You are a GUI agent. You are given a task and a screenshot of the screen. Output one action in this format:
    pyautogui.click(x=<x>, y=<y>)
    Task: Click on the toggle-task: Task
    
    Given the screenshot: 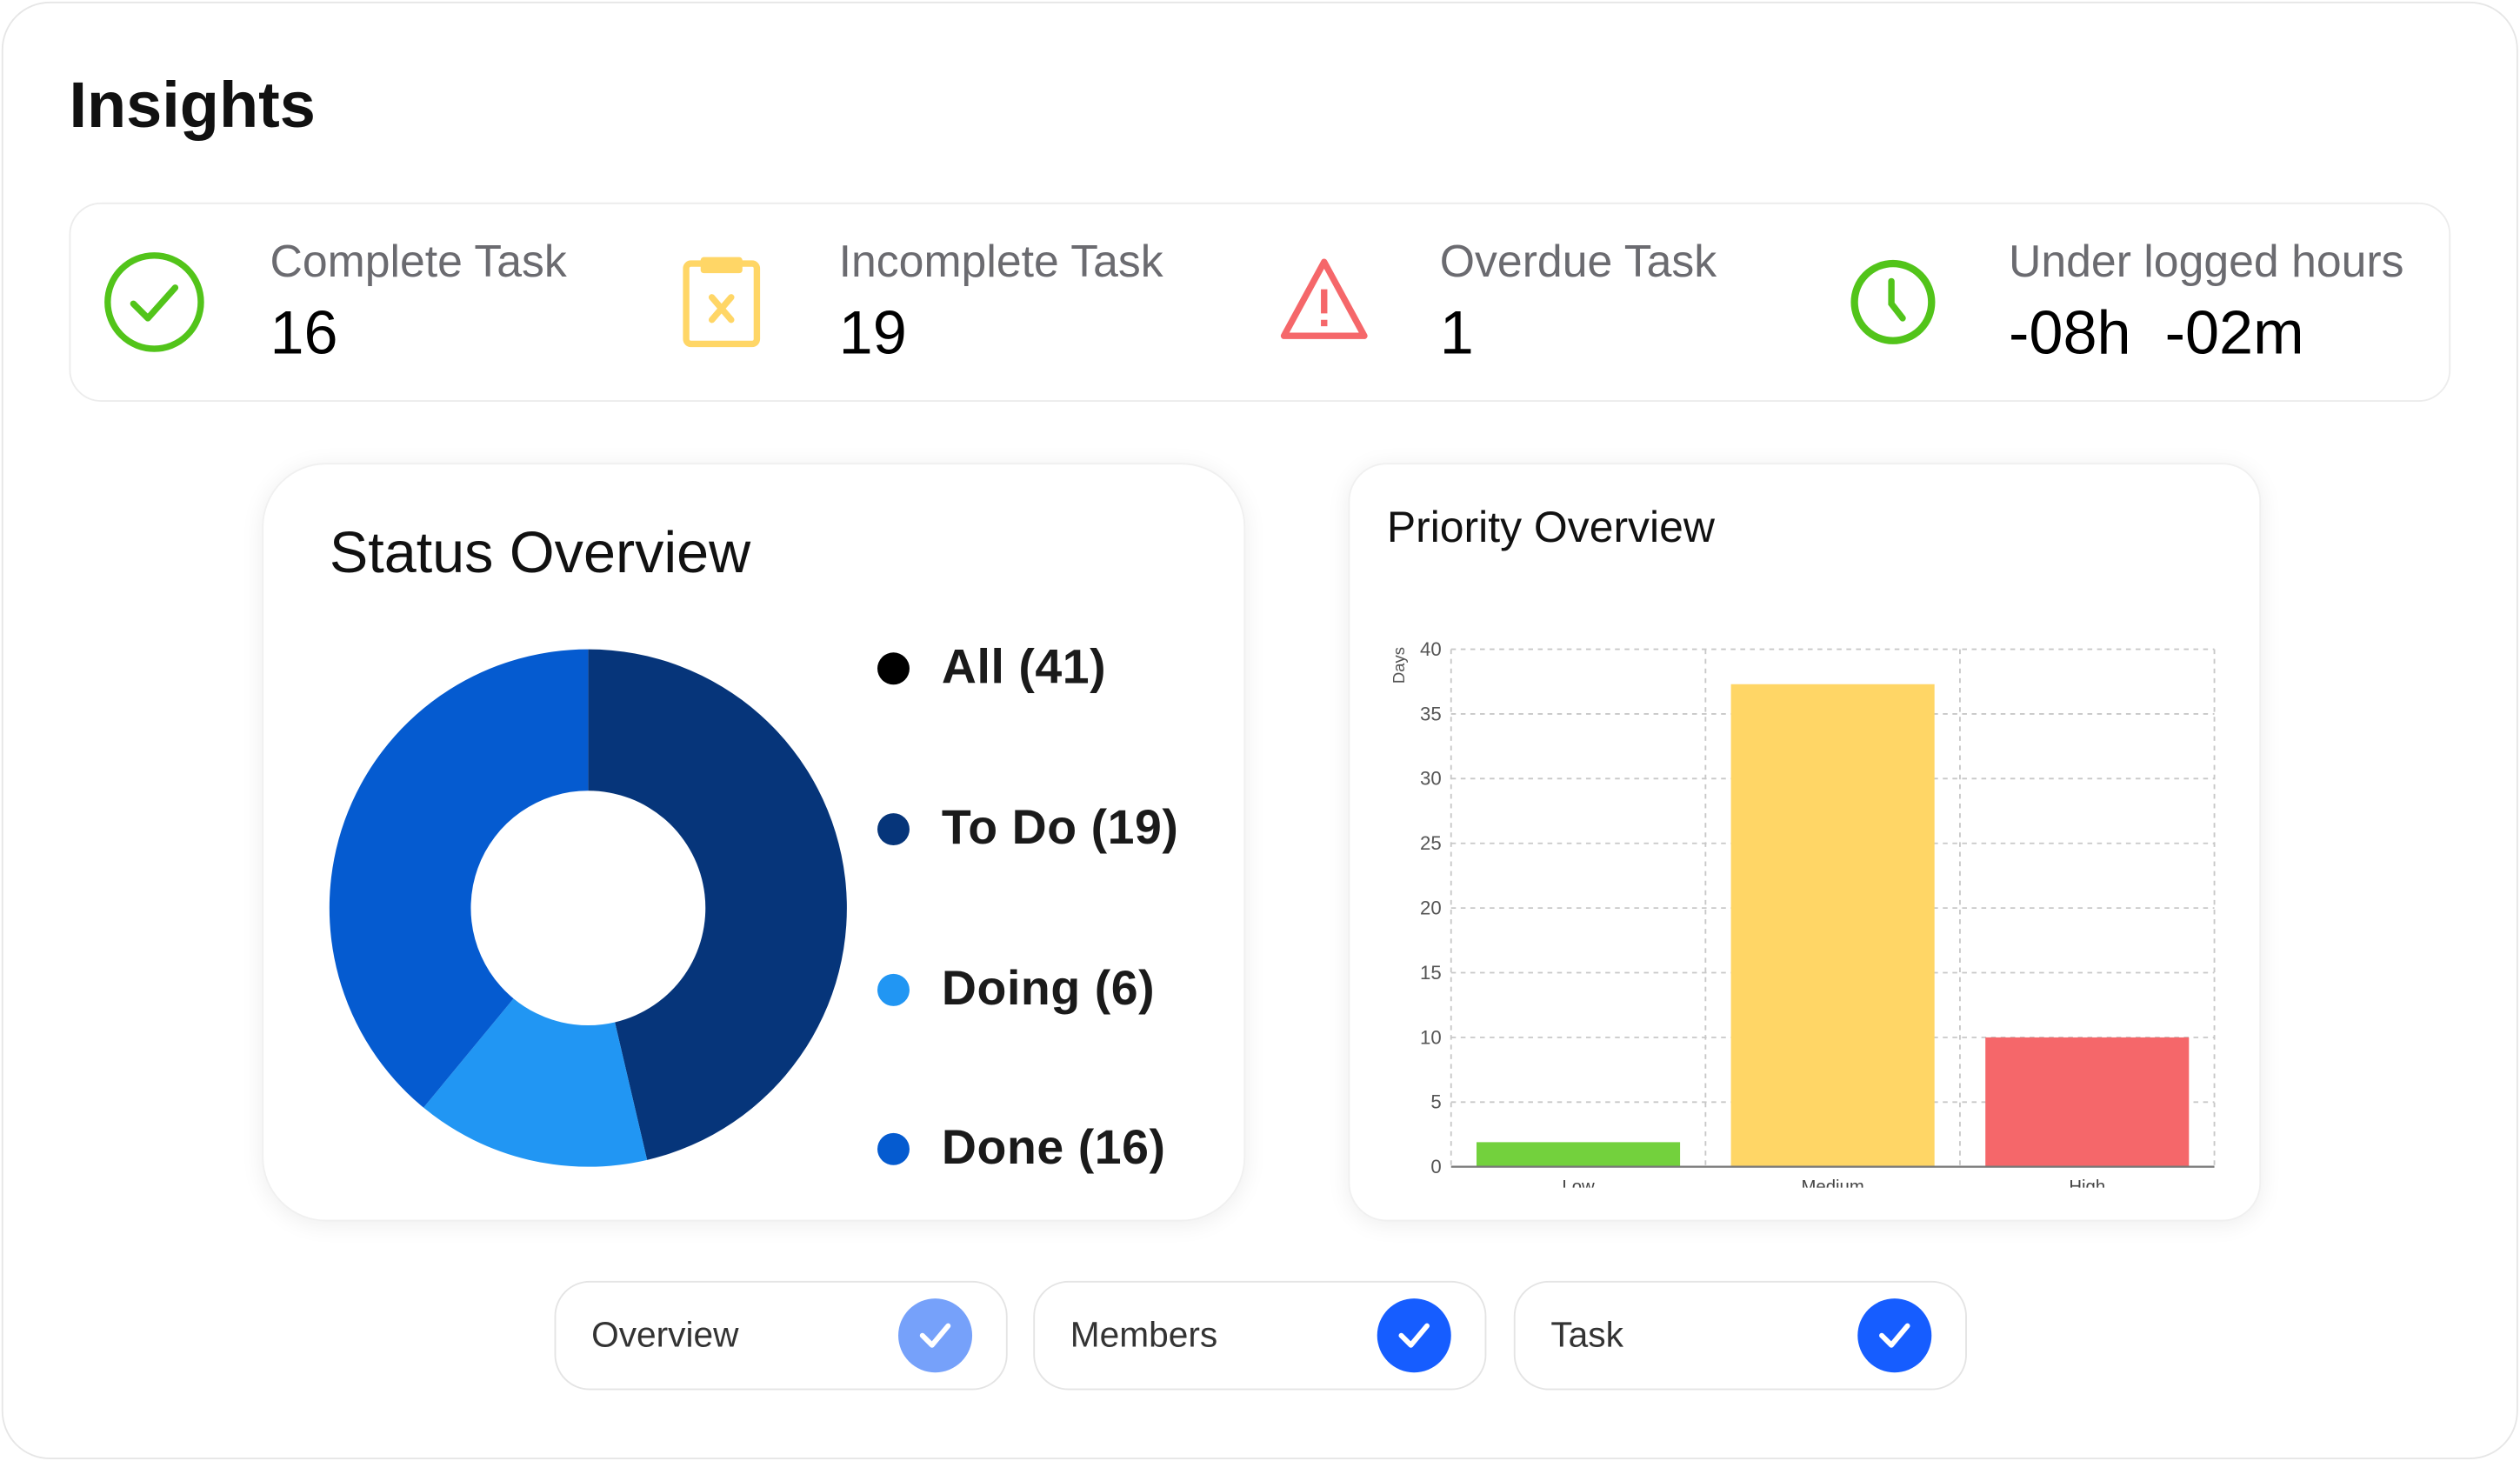 What is the action you would take?
    pyautogui.click(x=1740, y=1335)
    